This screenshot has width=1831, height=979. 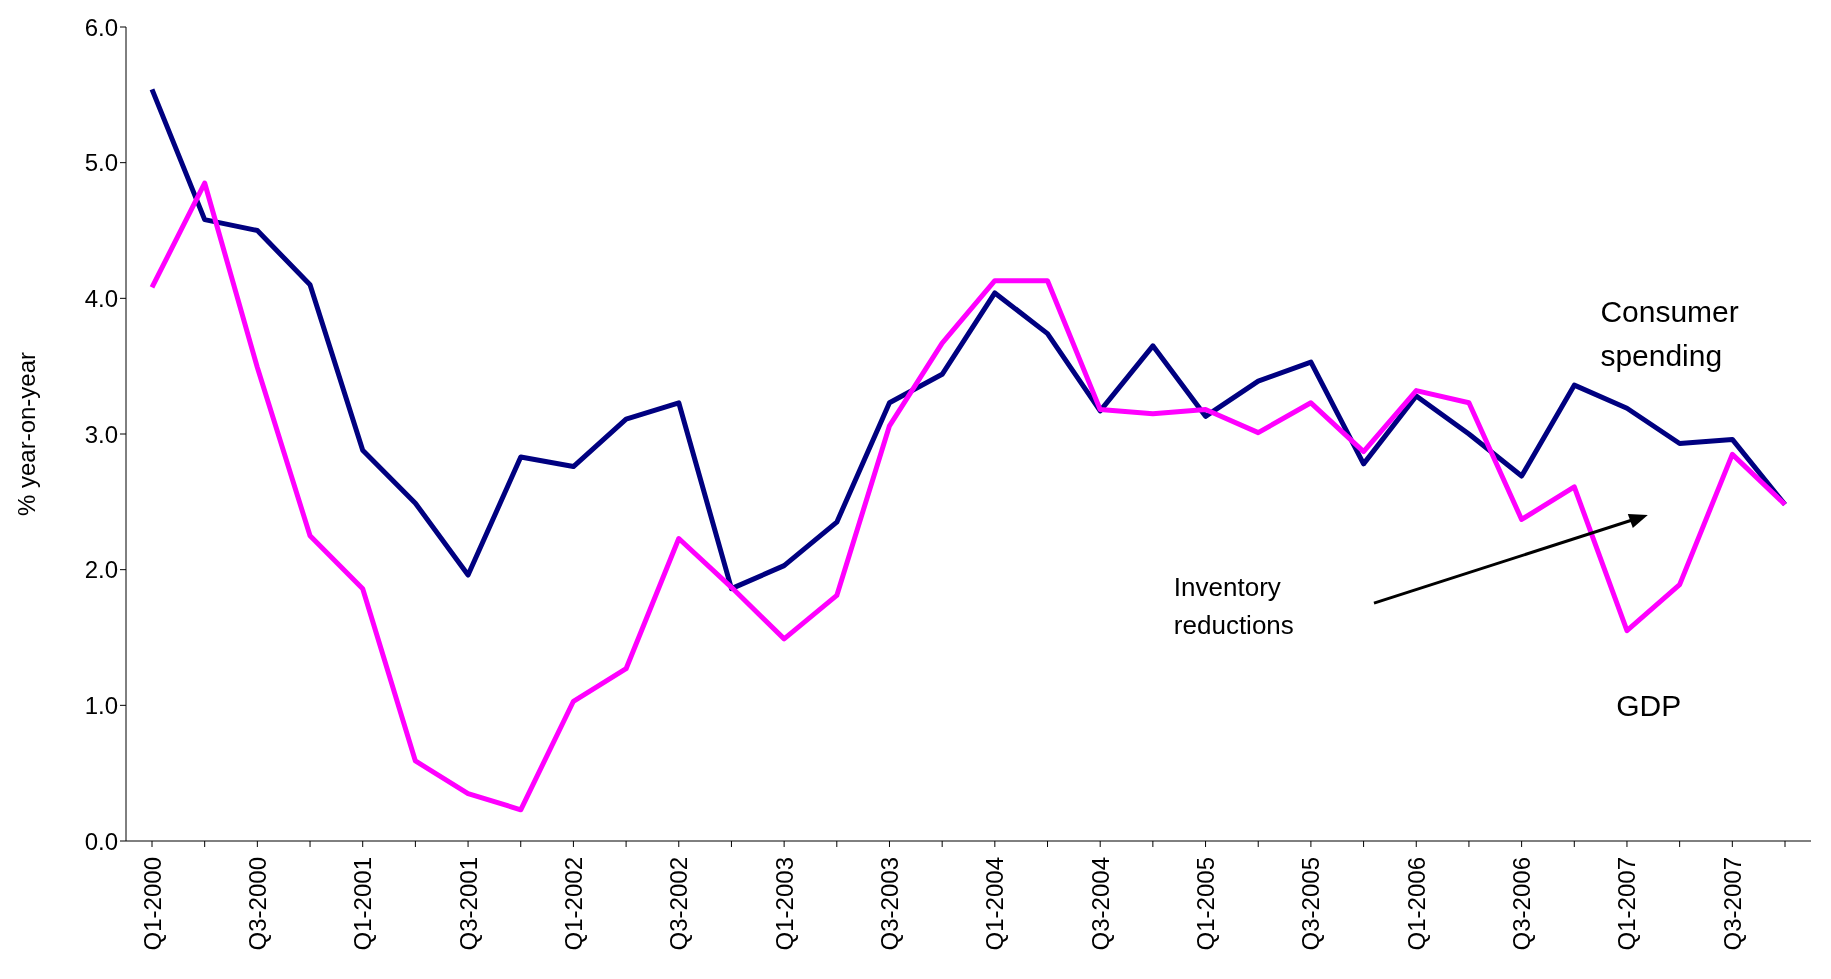 I want to click on x-tick-label: Q3-2002, so click(x=679, y=904).